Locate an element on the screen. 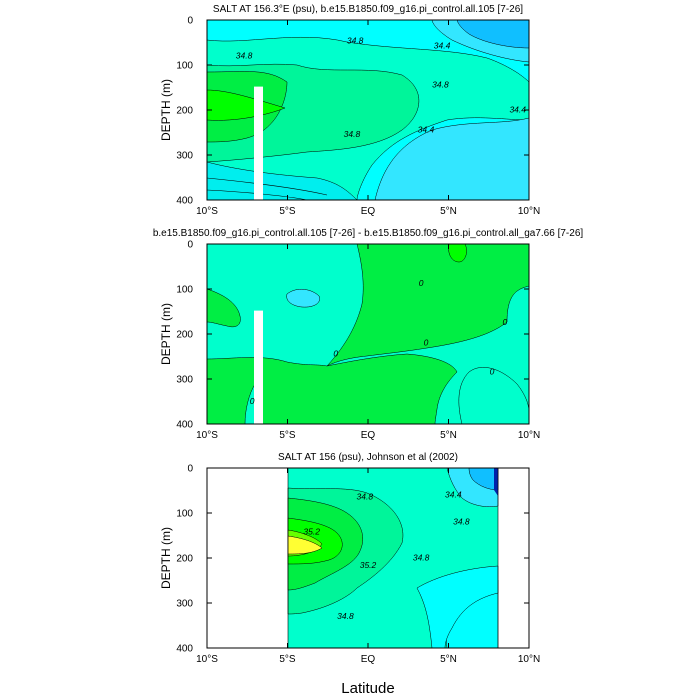 The height and width of the screenshot is (700, 700). panel-3-title: SALT AT 156 (psu), Johnson et al (2002) is located at coordinates (368, 457).